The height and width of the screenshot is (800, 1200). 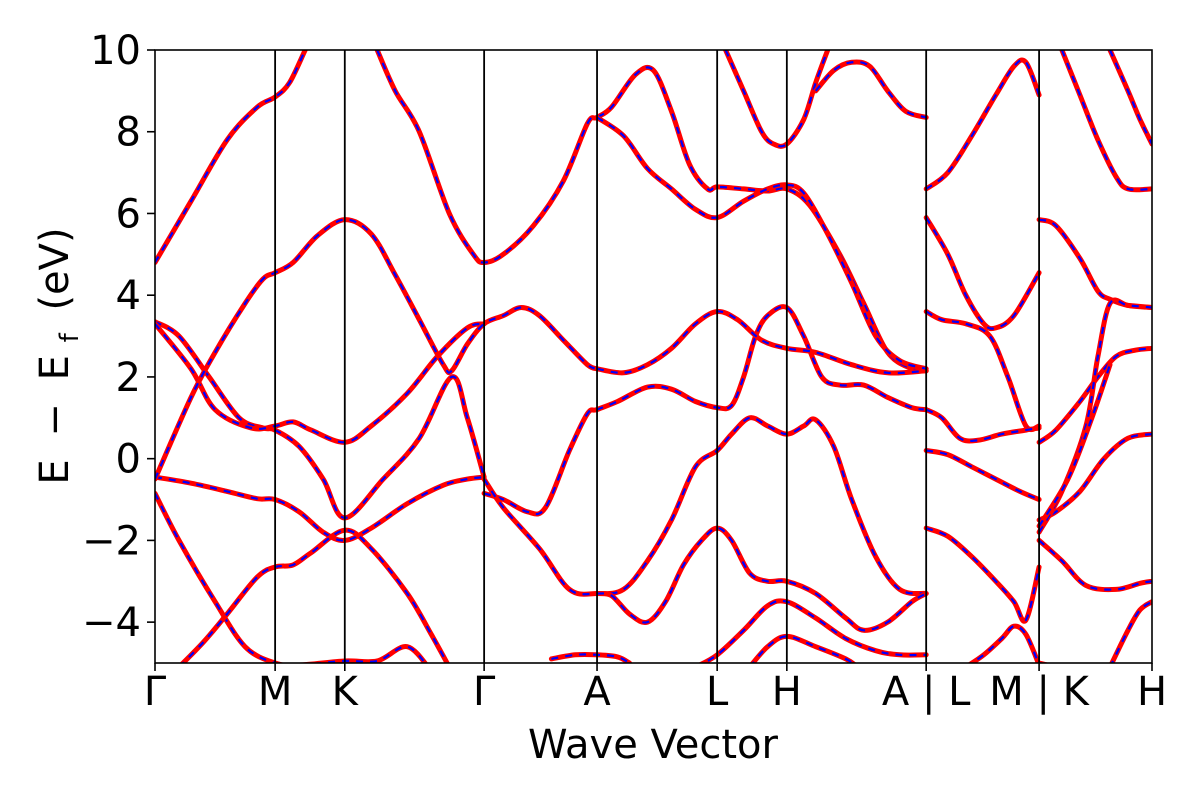 I want to click on x-tick-label-6: H, so click(x=787, y=692).